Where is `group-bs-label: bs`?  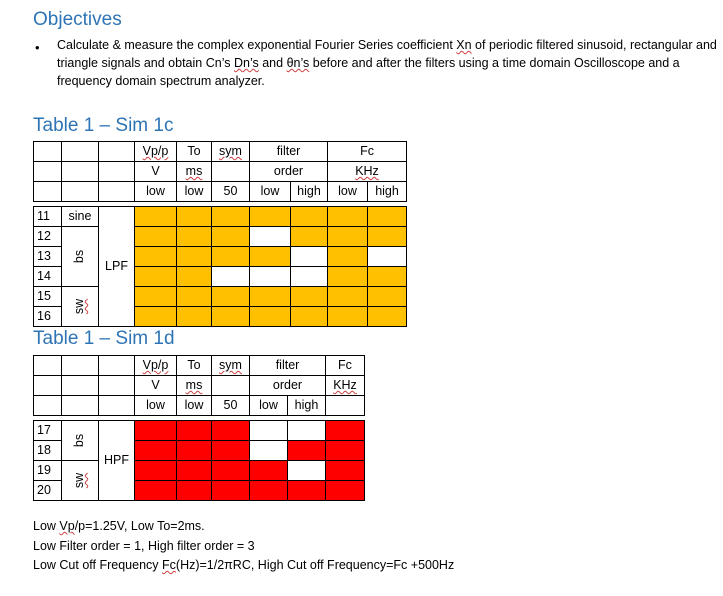
group-bs-label: bs is located at coordinates (79, 440).